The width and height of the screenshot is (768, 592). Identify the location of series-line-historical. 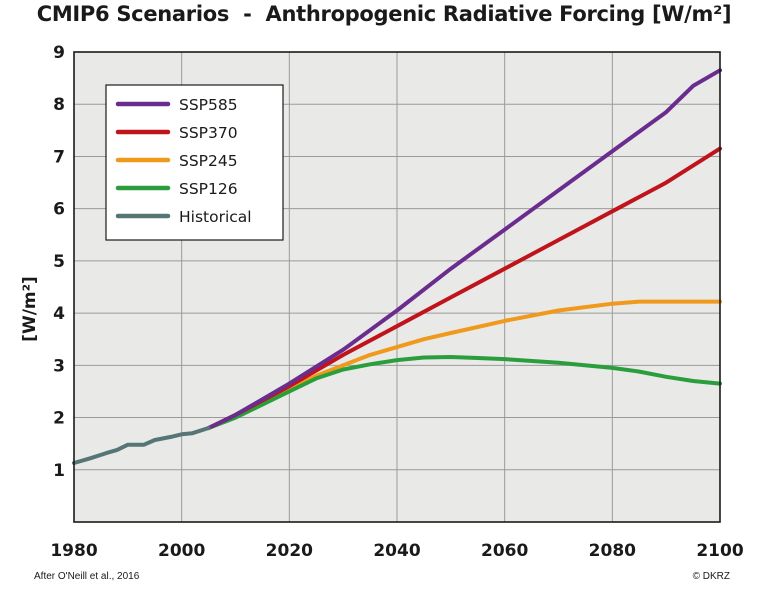
(141, 445).